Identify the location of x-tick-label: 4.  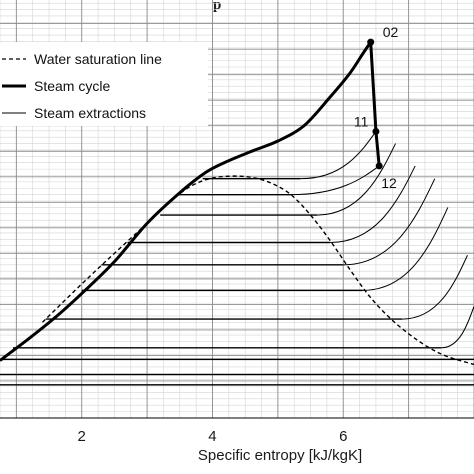
(212, 436).